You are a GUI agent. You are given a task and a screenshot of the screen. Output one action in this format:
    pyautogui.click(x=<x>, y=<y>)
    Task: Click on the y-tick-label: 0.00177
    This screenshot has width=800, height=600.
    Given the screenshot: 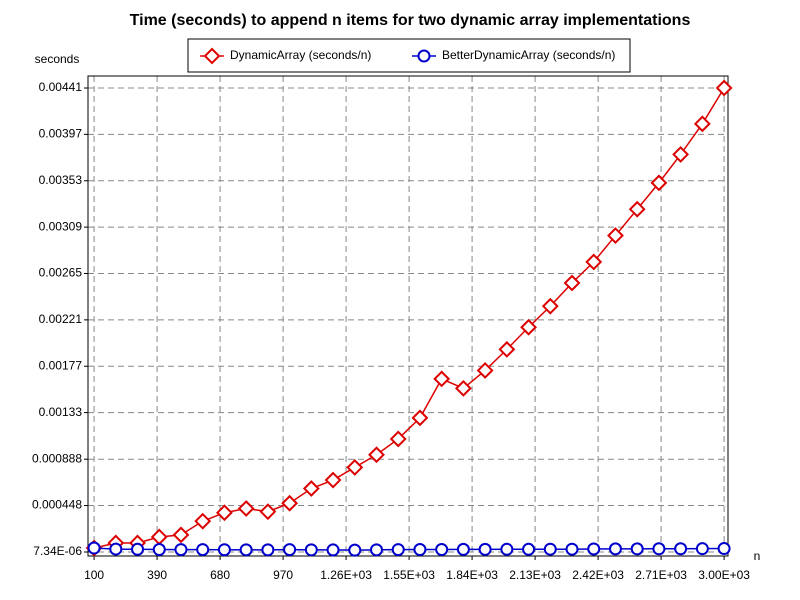 What is the action you would take?
    pyautogui.click(x=61, y=365)
    